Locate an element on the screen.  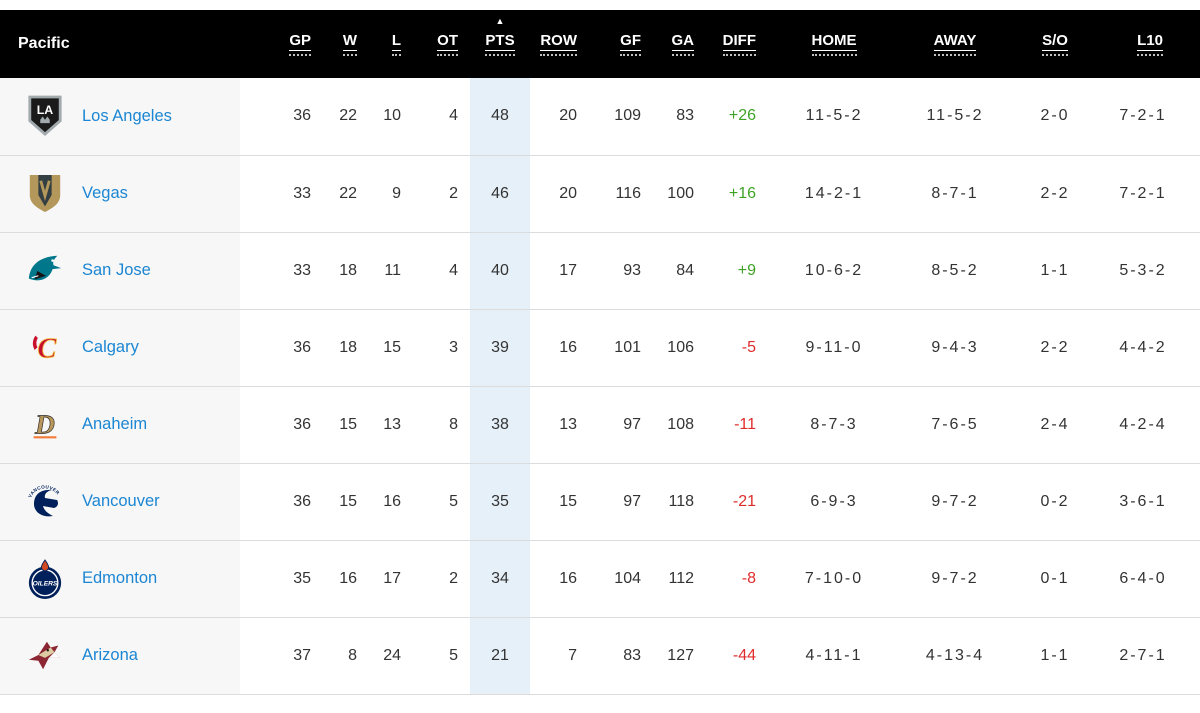
ot-cell: 3 is located at coordinates (453, 347).